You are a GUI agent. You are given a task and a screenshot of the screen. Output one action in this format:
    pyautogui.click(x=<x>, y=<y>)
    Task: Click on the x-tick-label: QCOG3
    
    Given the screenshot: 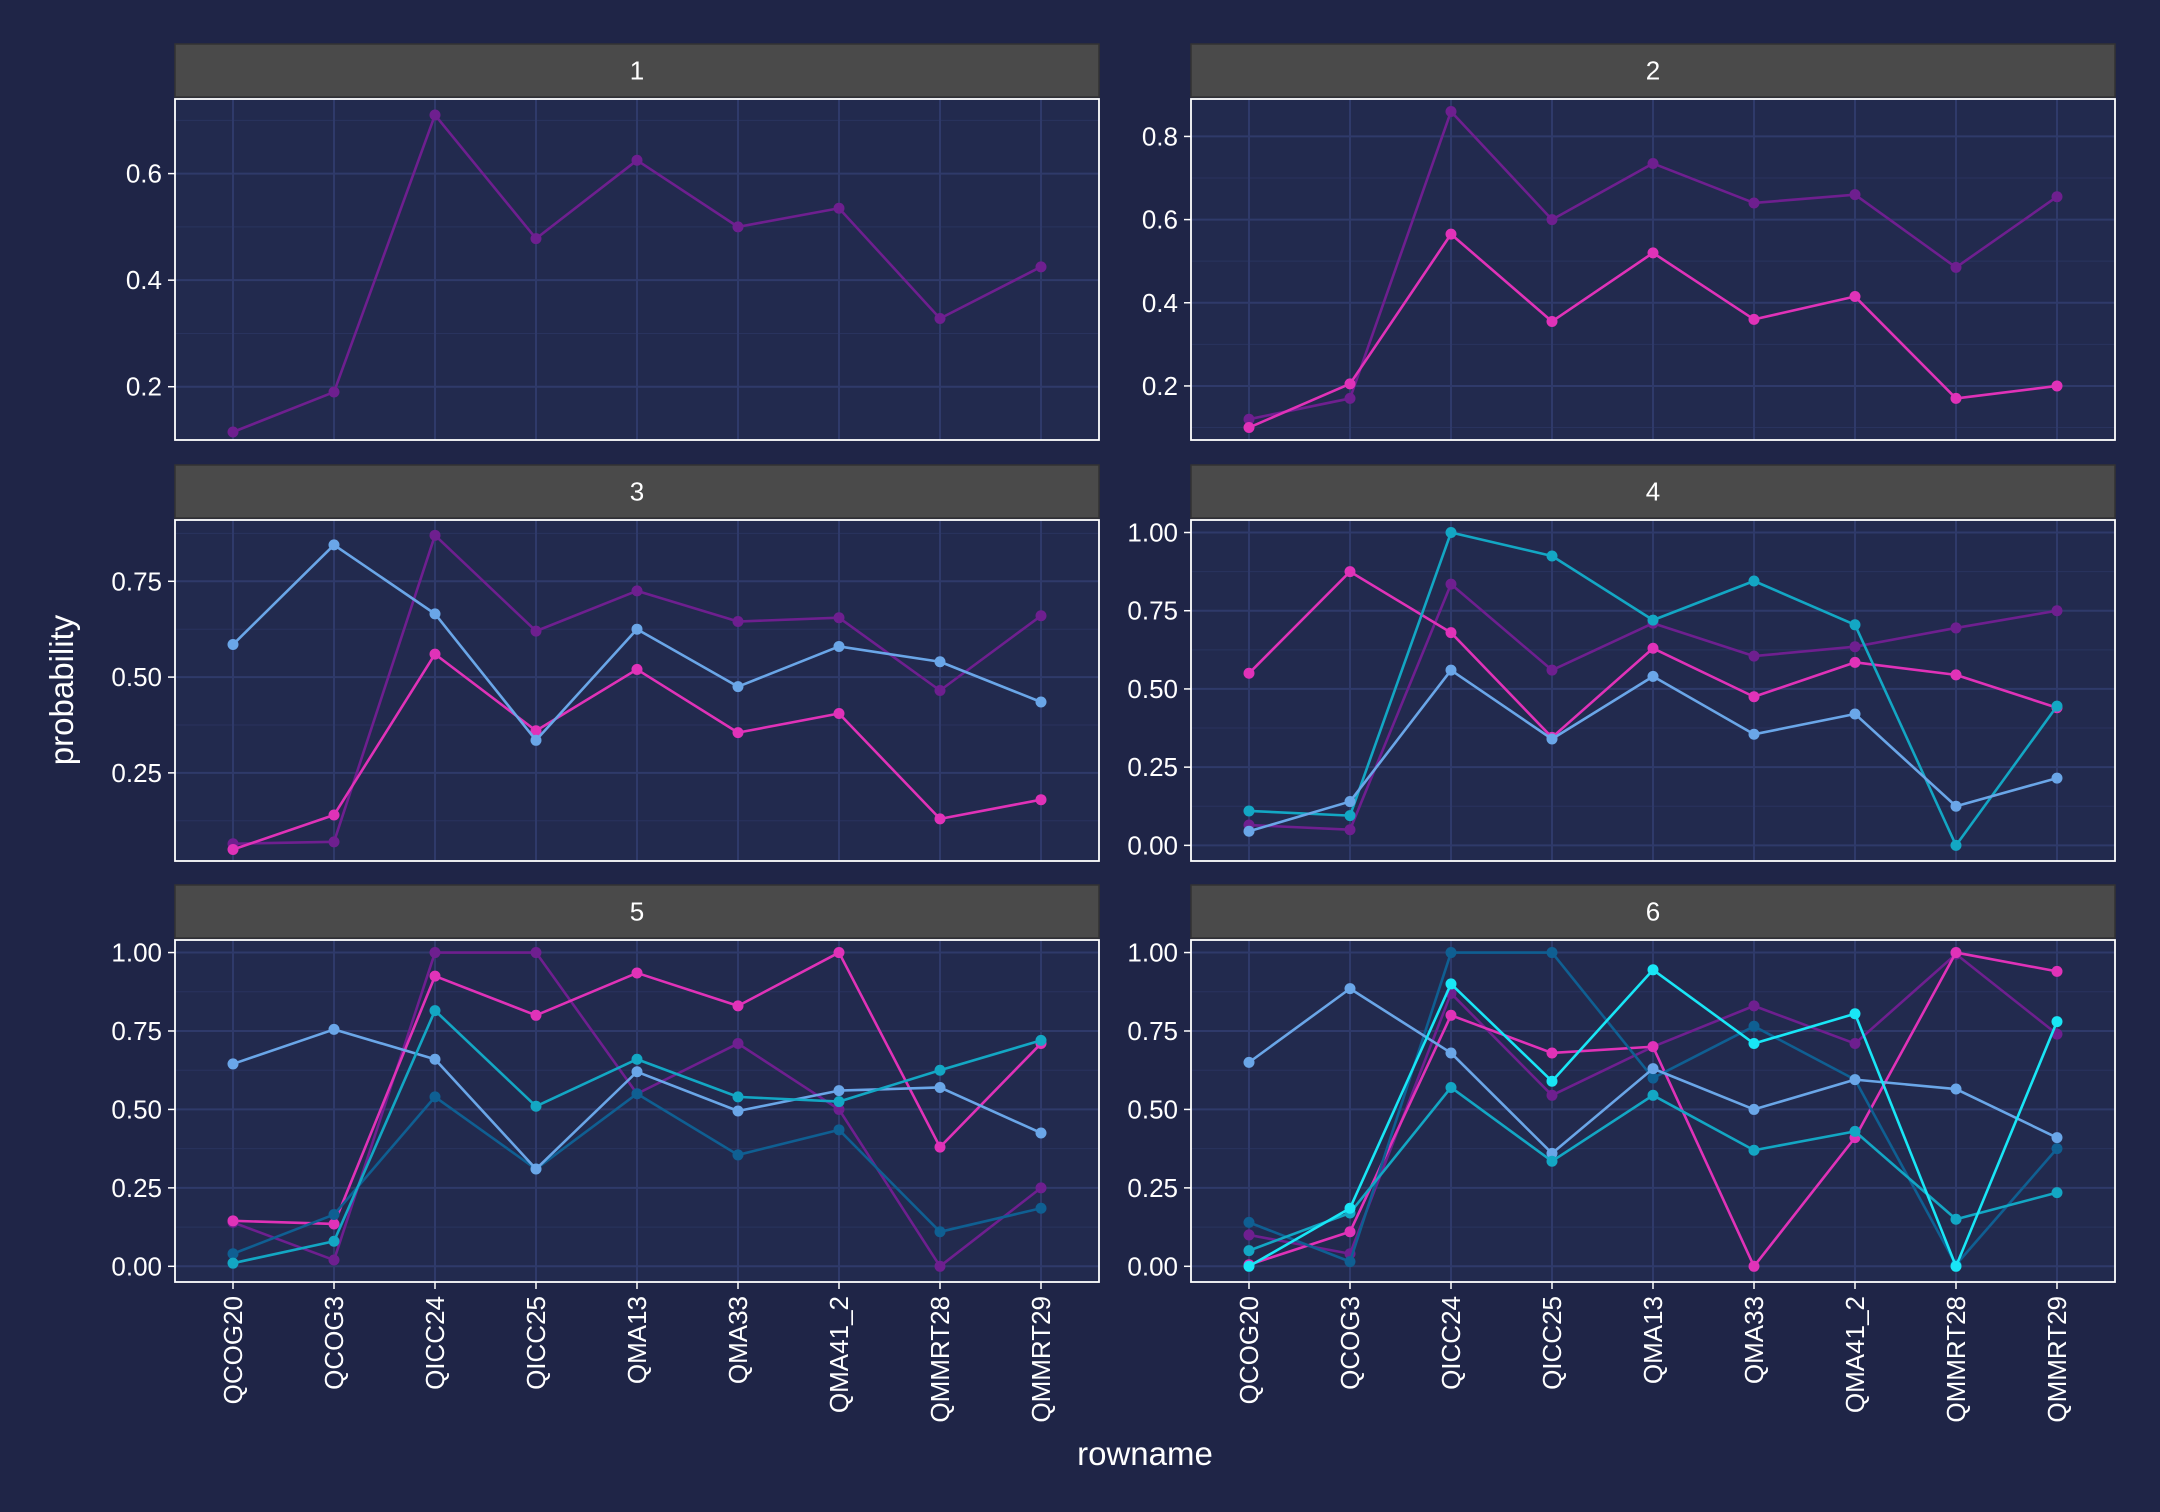 What is the action you would take?
    pyautogui.click(x=1350, y=1343)
    